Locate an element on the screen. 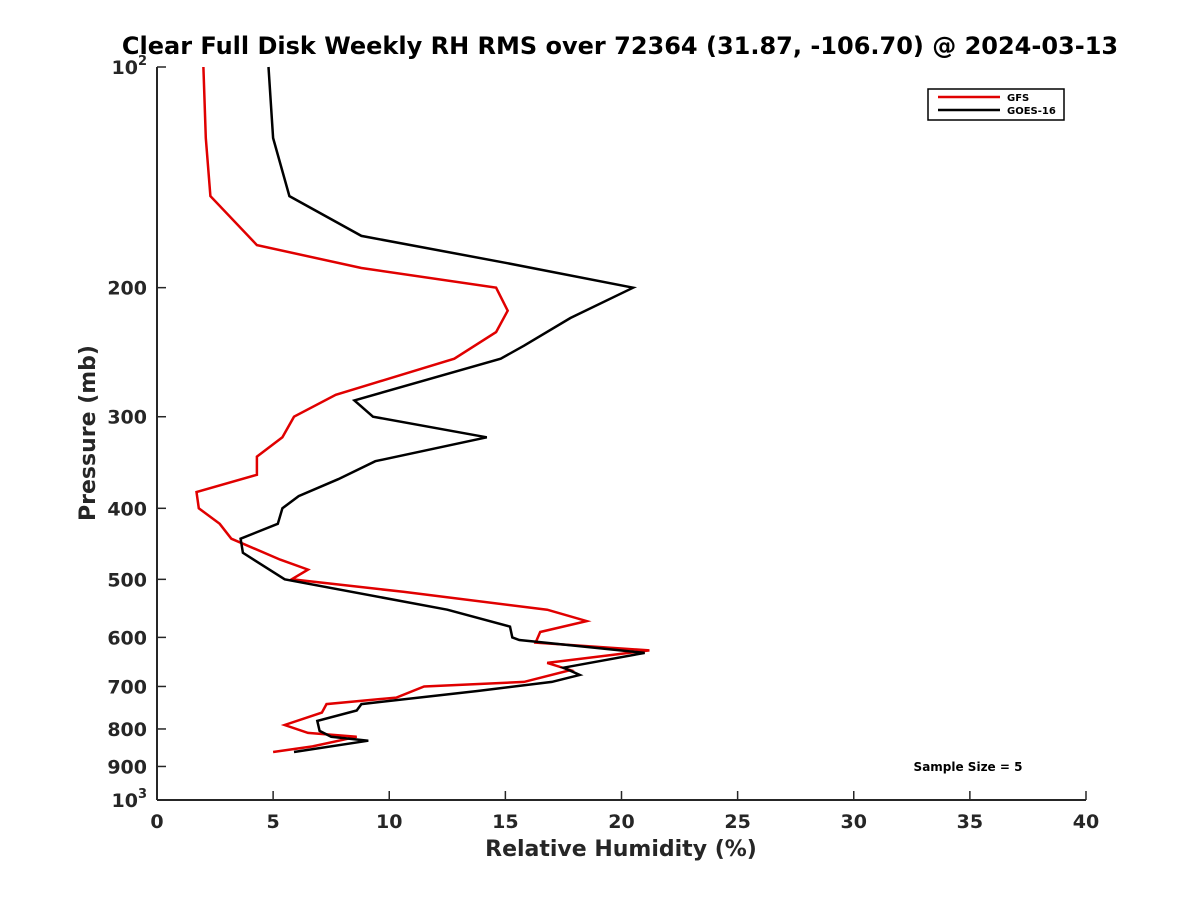  x-axis-label: Relative Humidity (%) is located at coordinates (621, 849).